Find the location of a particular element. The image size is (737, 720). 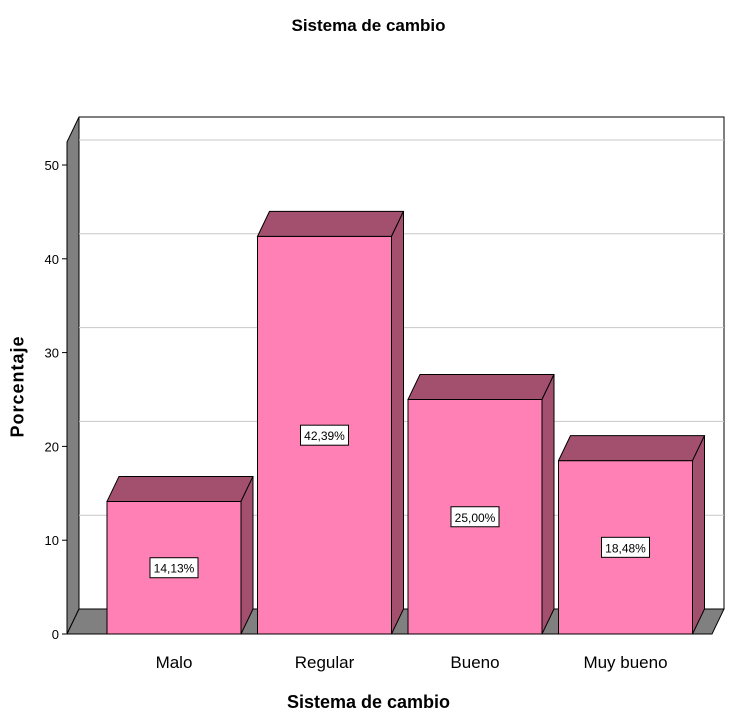

data-label: 14,13% is located at coordinates (174, 568).